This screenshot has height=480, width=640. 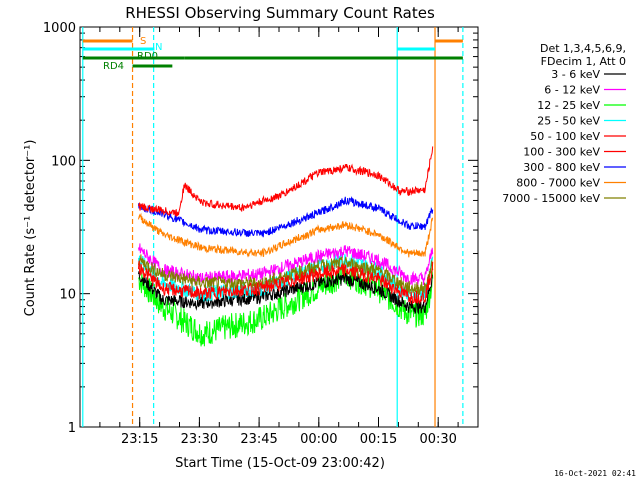 I want to click on y-tick-label: 1000, so click(x=59, y=28).